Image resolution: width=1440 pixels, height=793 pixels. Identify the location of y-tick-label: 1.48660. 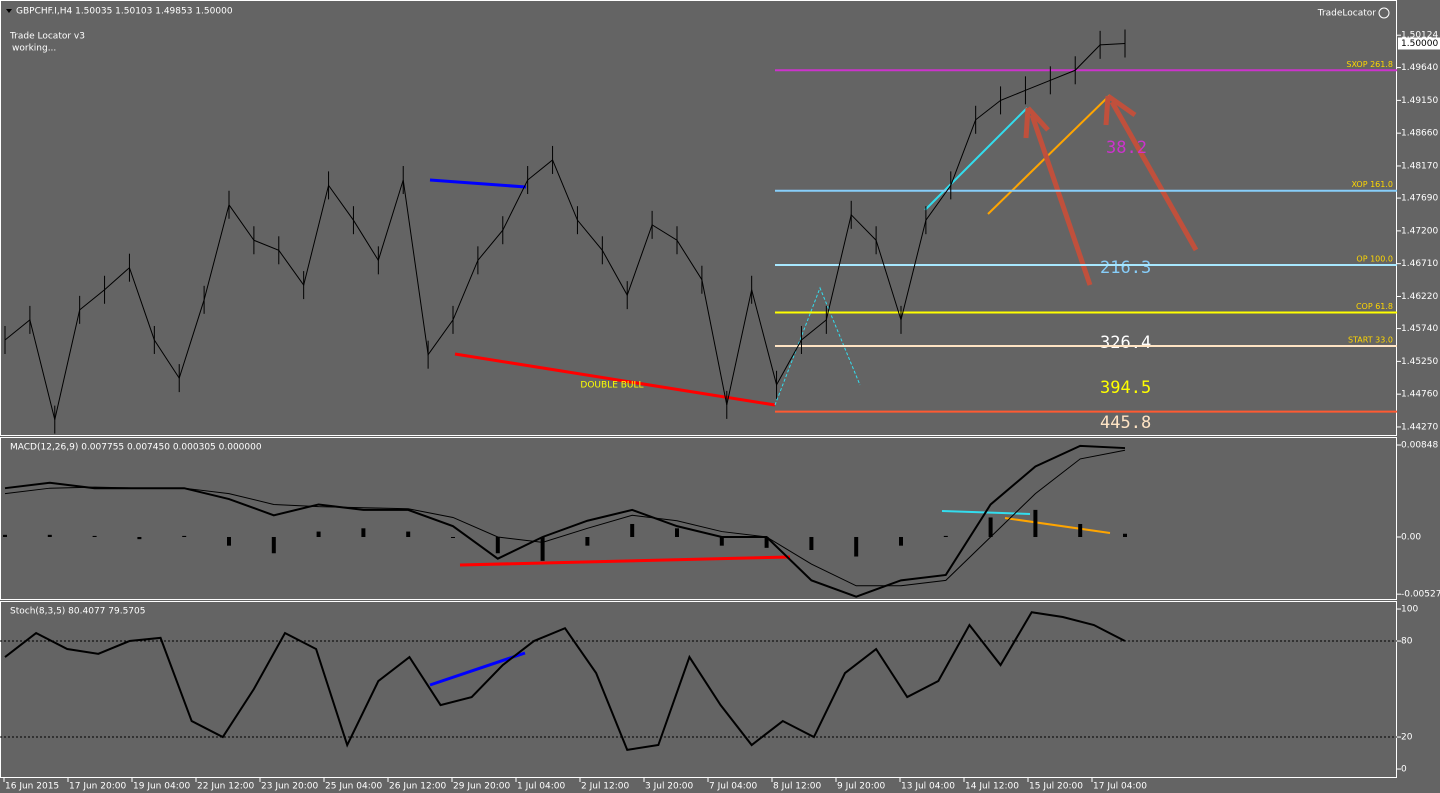
(1419, 134).